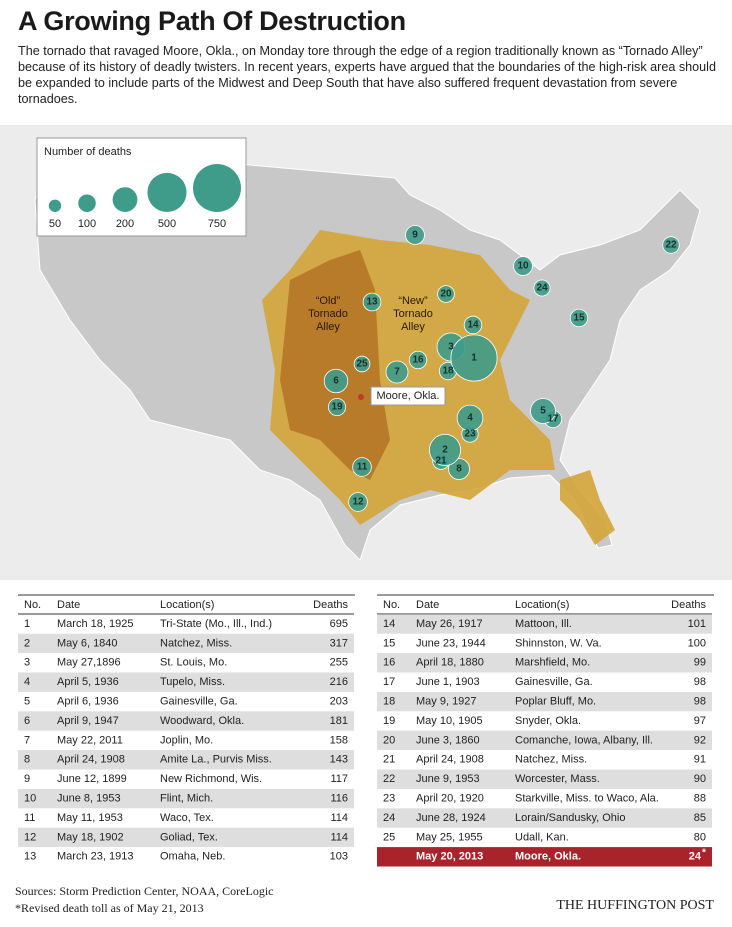 This screenshot has height=927, width=732. What do you see at coordinates (542, 605) in the screenshot?
I see `column-header: Location(s)` at bounding box center [542, 605].